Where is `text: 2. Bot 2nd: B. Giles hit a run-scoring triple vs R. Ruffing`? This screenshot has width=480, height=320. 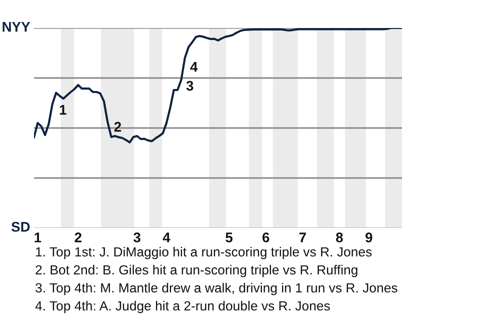 text: 2. Bot 2nd: B. Giles hit a run-scoring triple vs R. Ruffing is located at coordinates (197, 271).